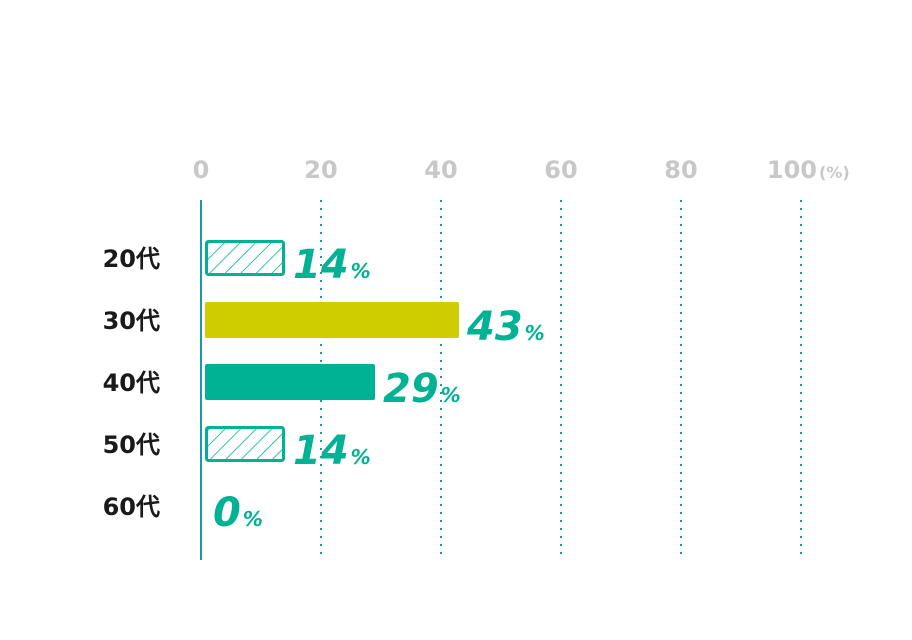 This screenshot has height=640, width=912. What do you see at coordinates (131, 259) in the screenshot?
I see `category-label-1: 20代` at bounding box center [131, 259].